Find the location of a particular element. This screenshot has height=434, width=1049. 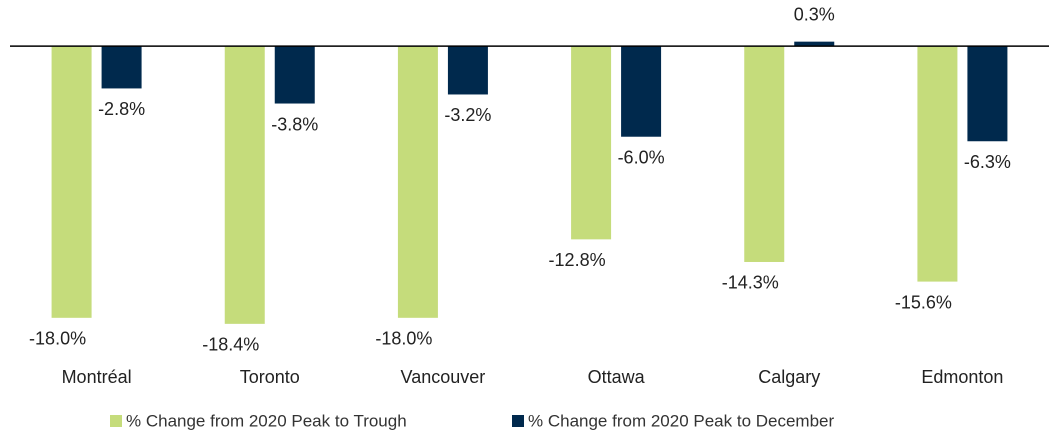

data-label: -15.6% is located at coordinates (923, 302).